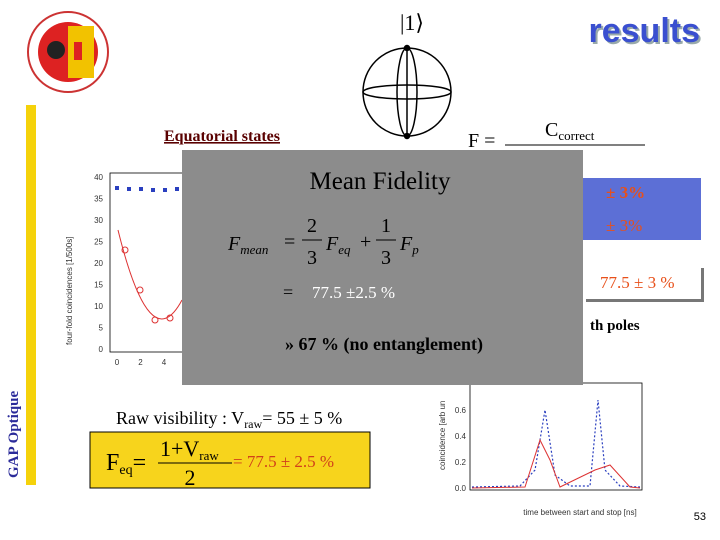 Image resolution: width=720 pixels, height=540 pixels. Describe the element at coordinates (98, 177) in the screenshot. I see `y-tick-label: 40` at that location.